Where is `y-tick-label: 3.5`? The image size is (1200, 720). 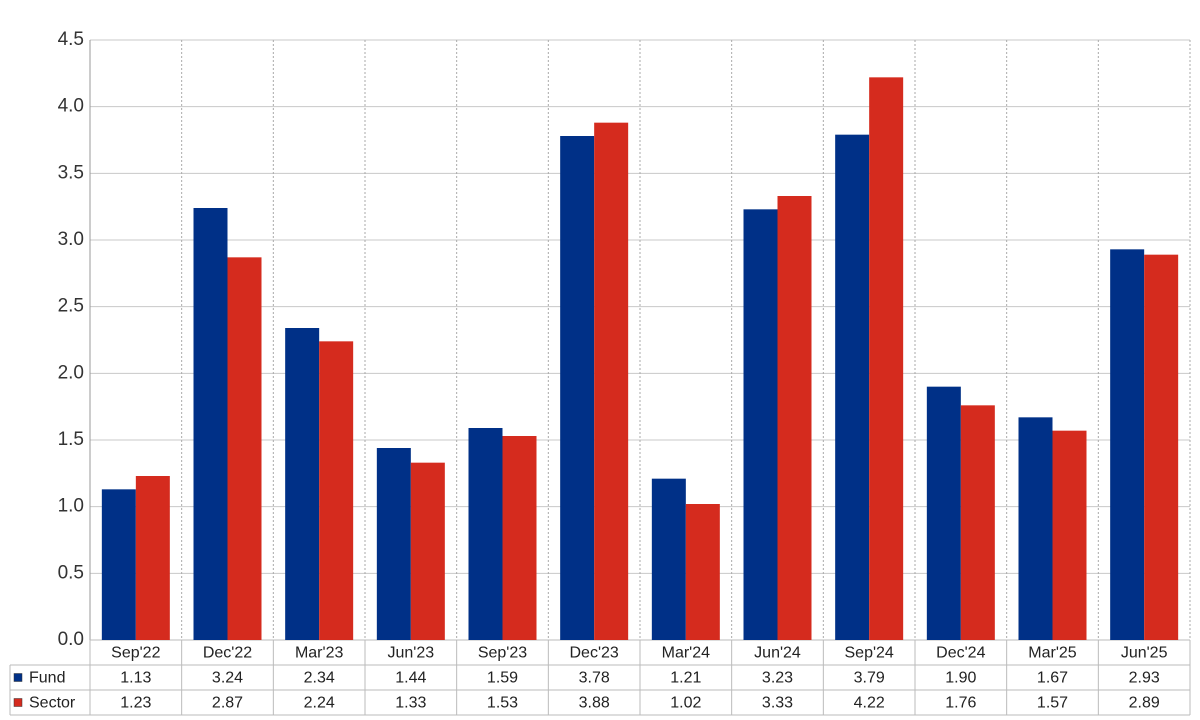
y-tick-label: 3.5 is located at coordinates (71, 172).